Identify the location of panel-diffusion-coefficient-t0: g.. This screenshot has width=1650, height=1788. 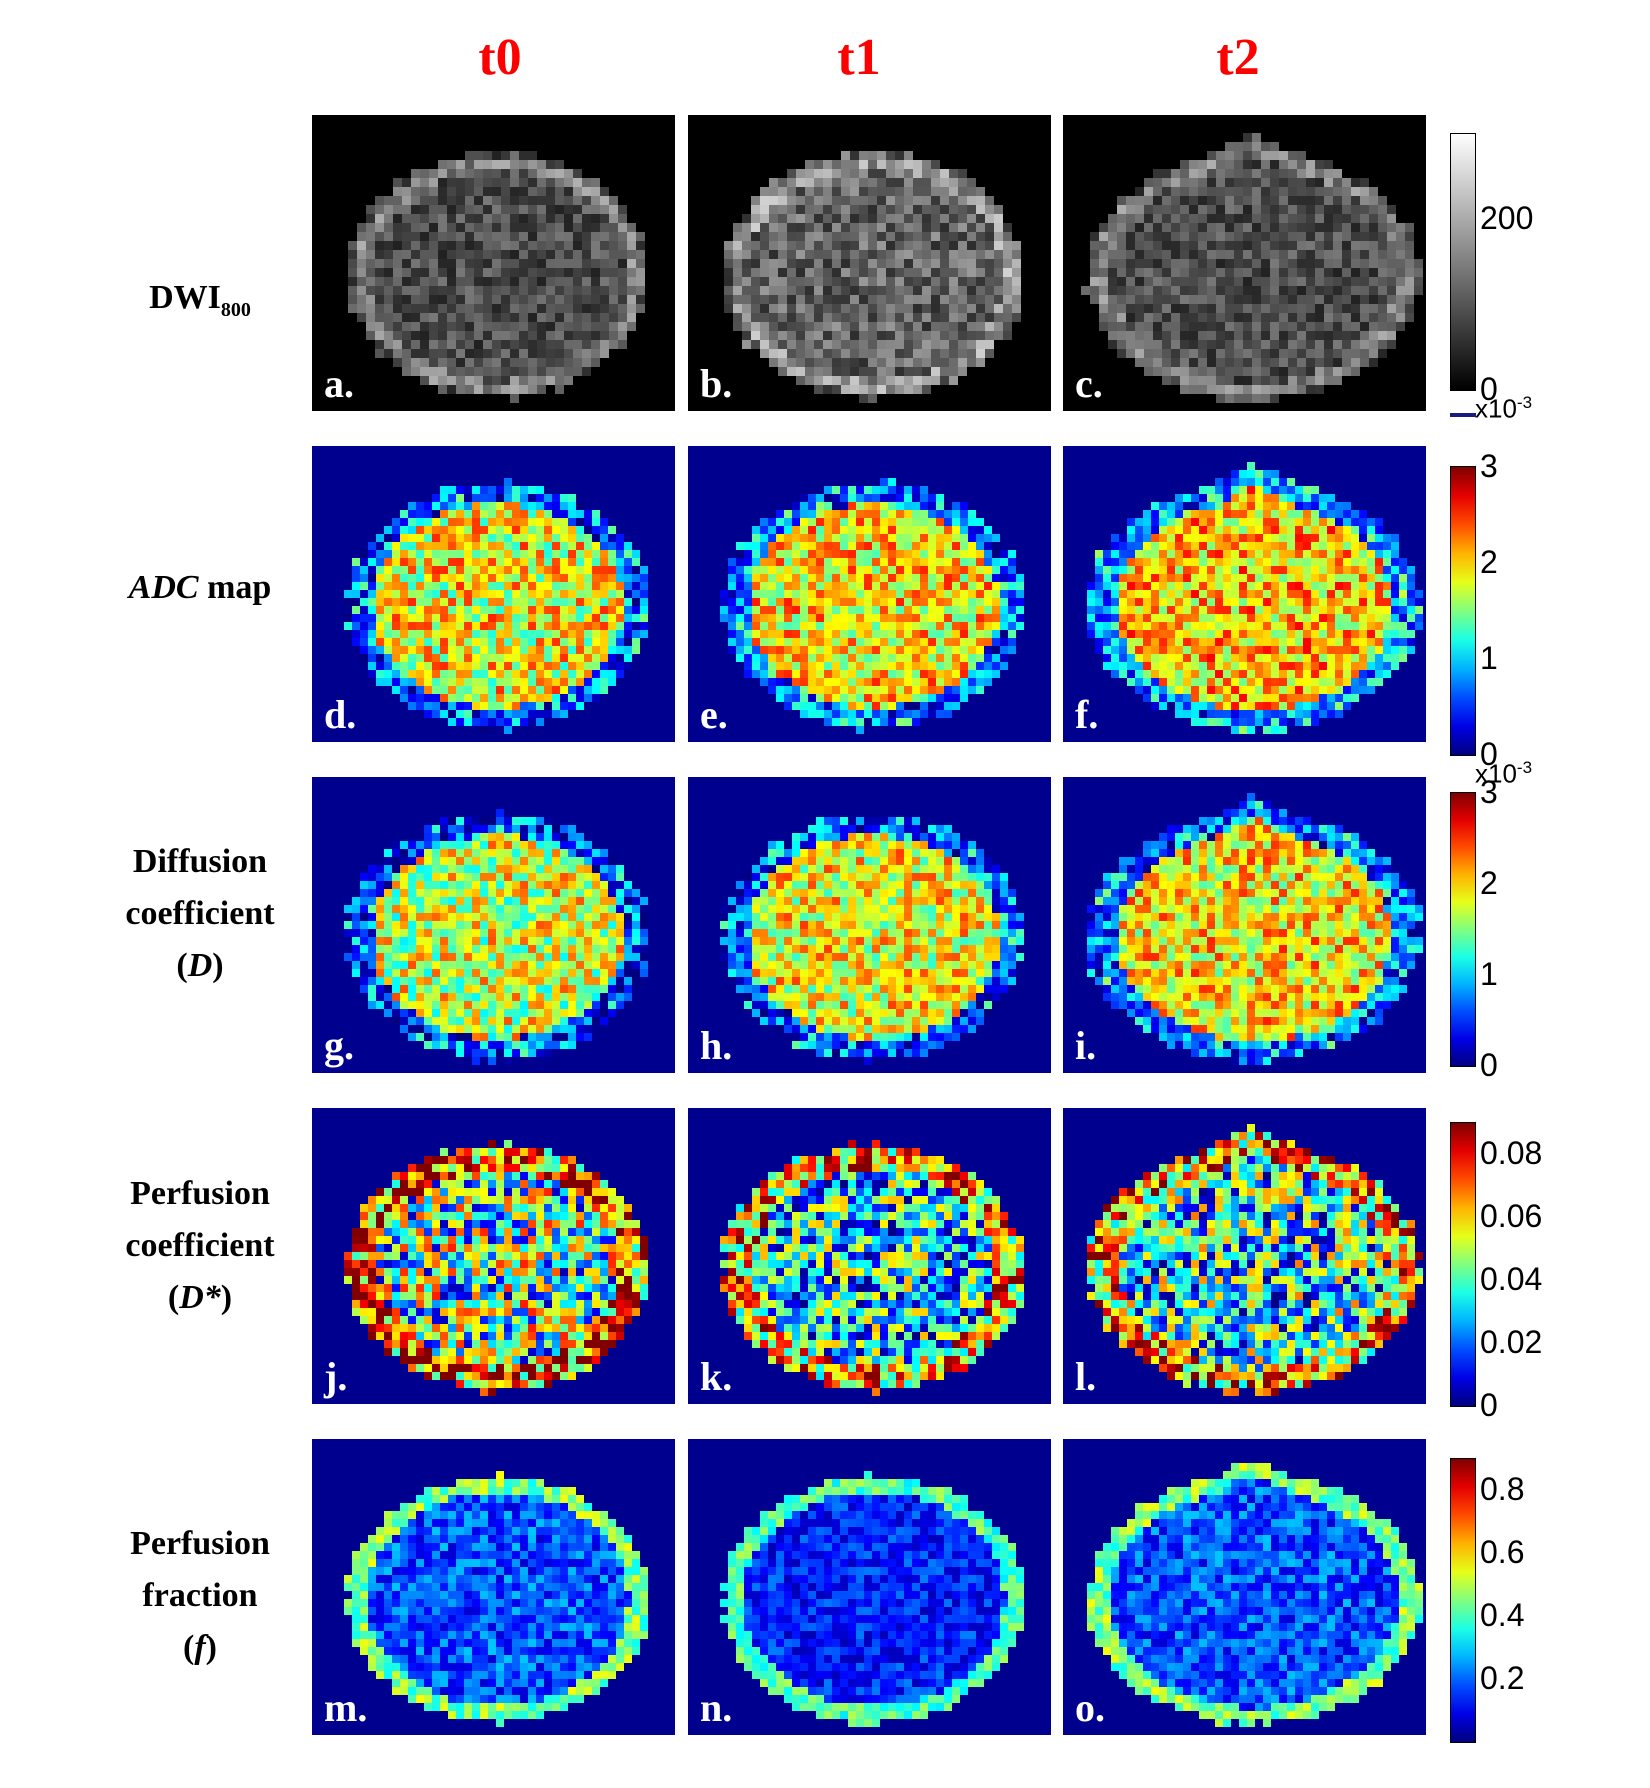
(493, 925).